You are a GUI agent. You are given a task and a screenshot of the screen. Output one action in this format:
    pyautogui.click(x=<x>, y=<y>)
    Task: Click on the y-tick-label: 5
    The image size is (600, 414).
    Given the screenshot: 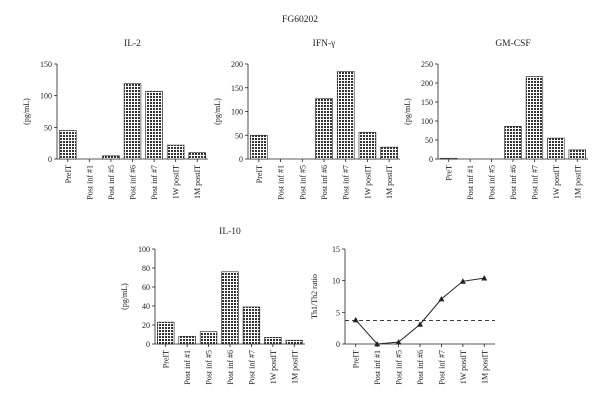 What is the action you would take?
    pyautogui.click(x=338, y=312)
    